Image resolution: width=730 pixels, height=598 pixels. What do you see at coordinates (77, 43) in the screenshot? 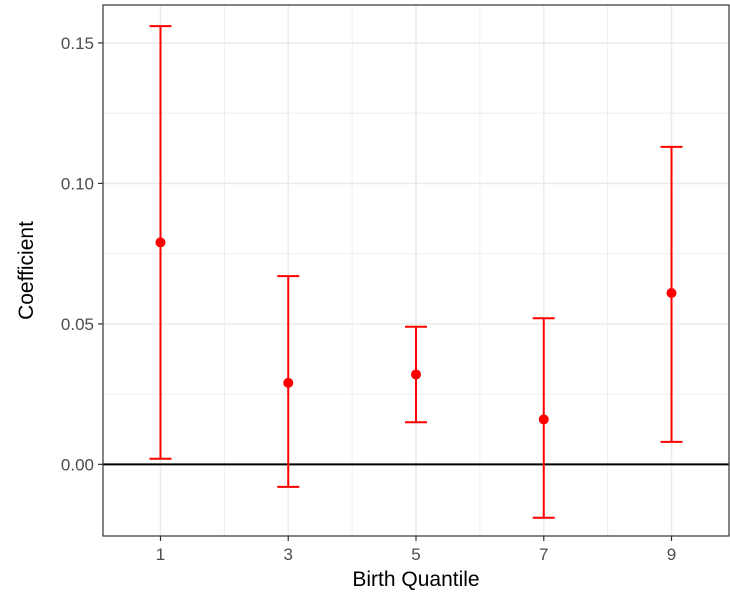
I see `y-tick-label: 0.15` at bounding box center [77, 43].